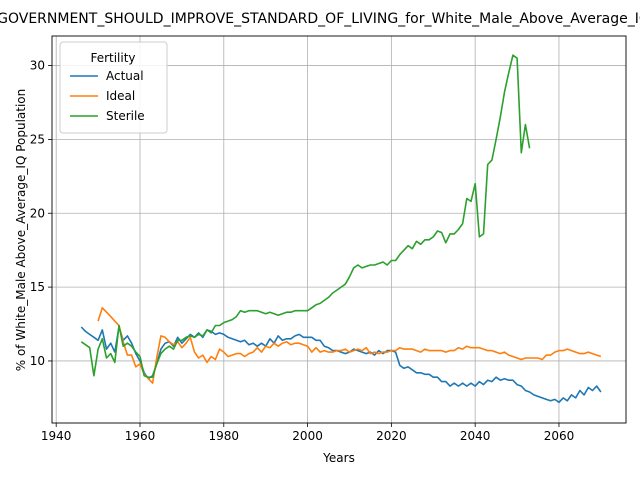  Describe the element at coordinates (125, 116) in the screenshot. I see `legend-label-sterile: Sterile` at that location.